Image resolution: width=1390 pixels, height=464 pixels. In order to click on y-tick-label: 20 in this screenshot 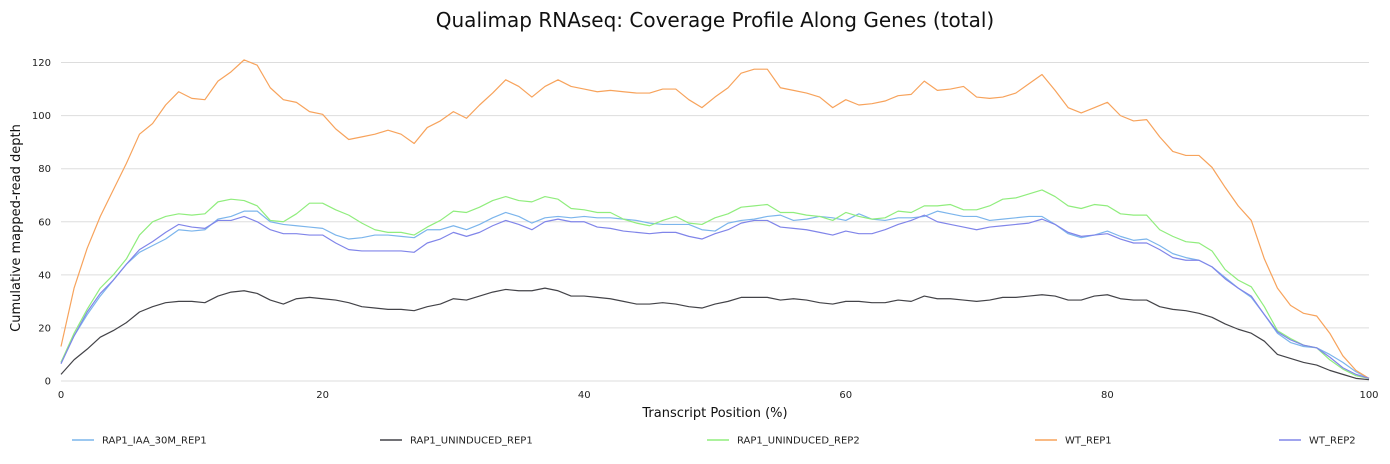, I will do `click(44, 328)`.